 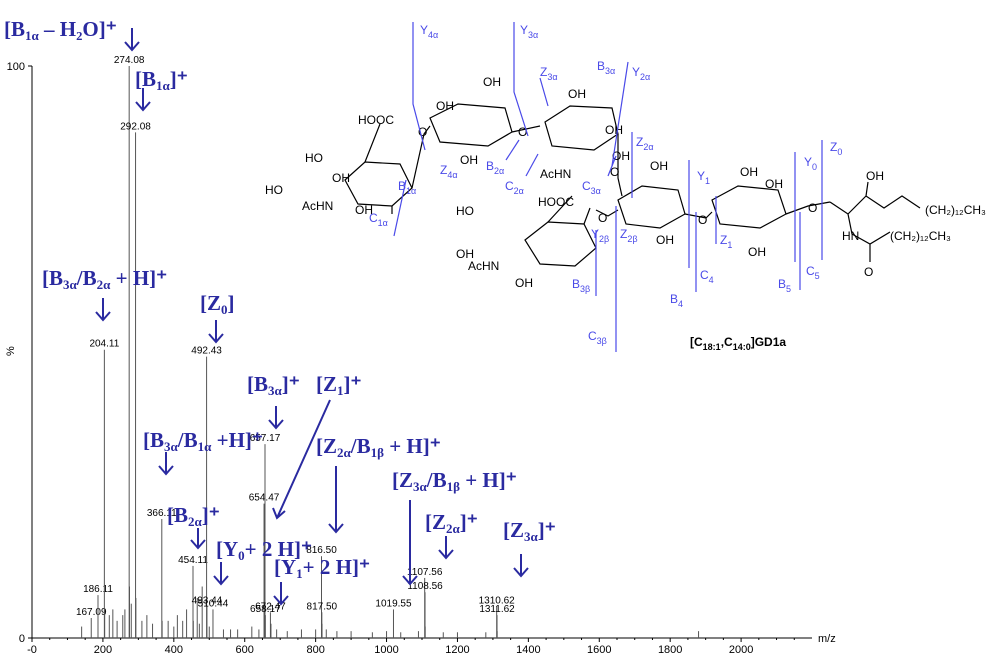 I want to click on arrow-z3a, so click(x=521, y=566).